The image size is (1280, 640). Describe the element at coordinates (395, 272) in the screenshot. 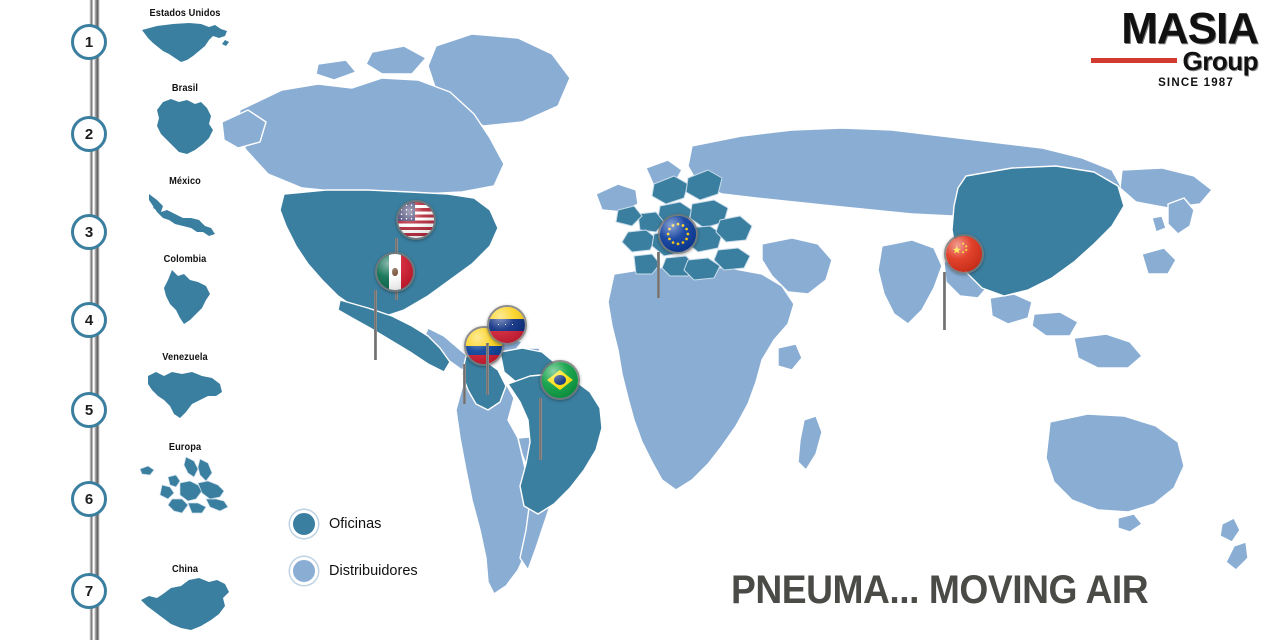

I see `mexico-flag-icon` at that location.